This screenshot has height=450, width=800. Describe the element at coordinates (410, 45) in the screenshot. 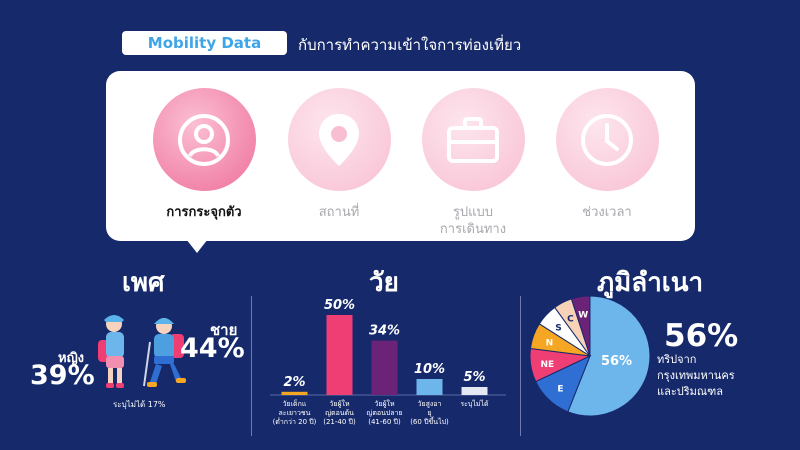

I see `header-subtitle: กับการทำความเข้าใจการท่องเที่ยว` at that location.